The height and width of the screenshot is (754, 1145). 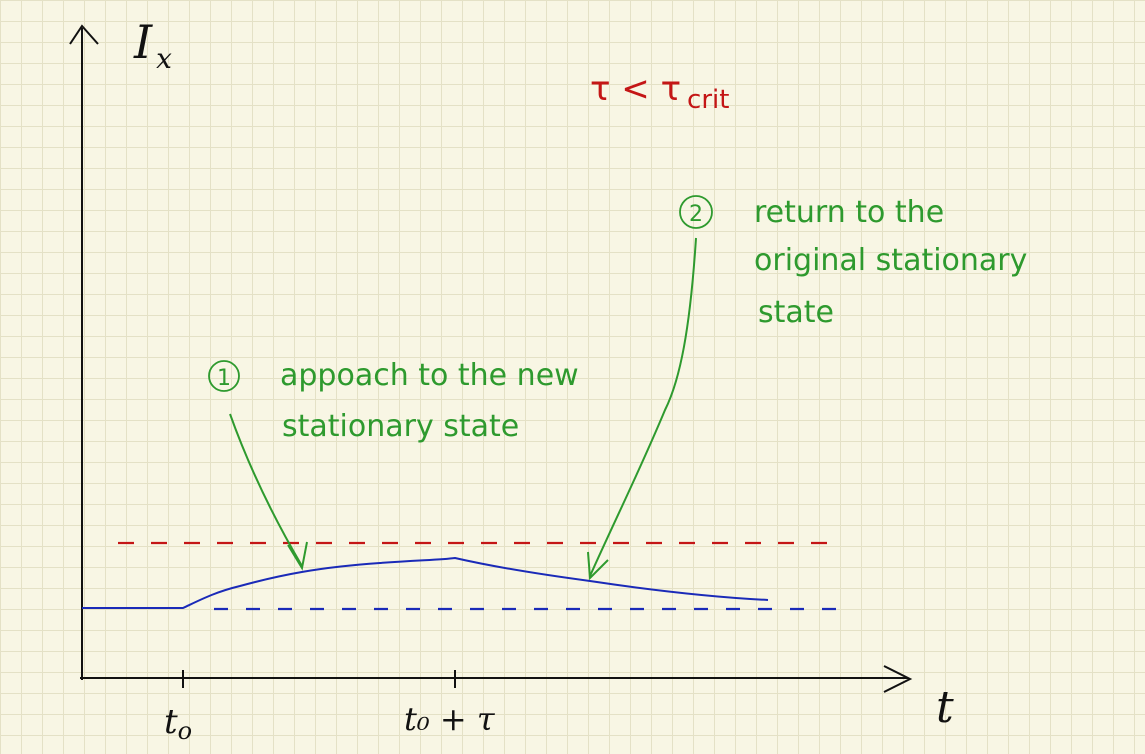 I want to click on condition-label: τ < τ crit, so click(x=659, y=92).